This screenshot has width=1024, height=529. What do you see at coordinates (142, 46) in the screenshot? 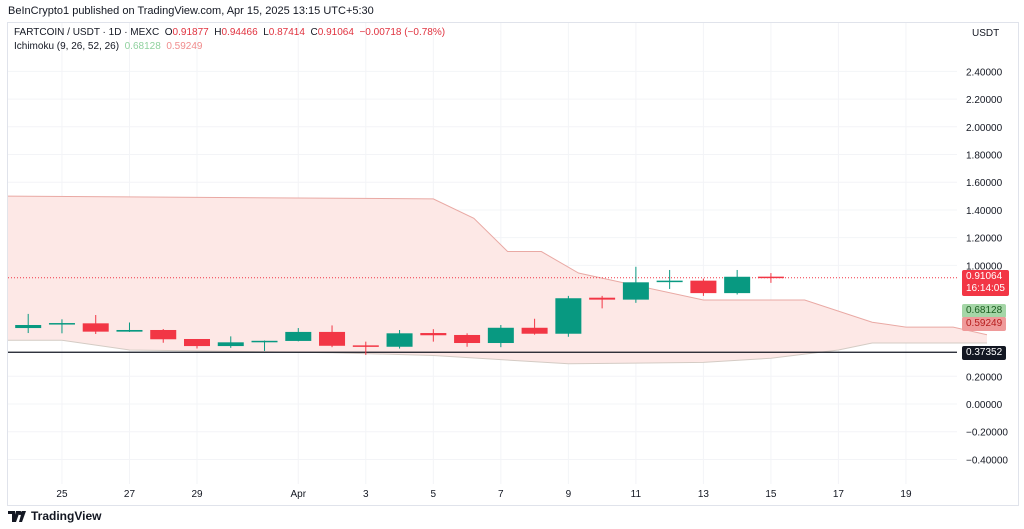
I see `indicator-value-1: 0.68128` at bounding box center [142, 46].